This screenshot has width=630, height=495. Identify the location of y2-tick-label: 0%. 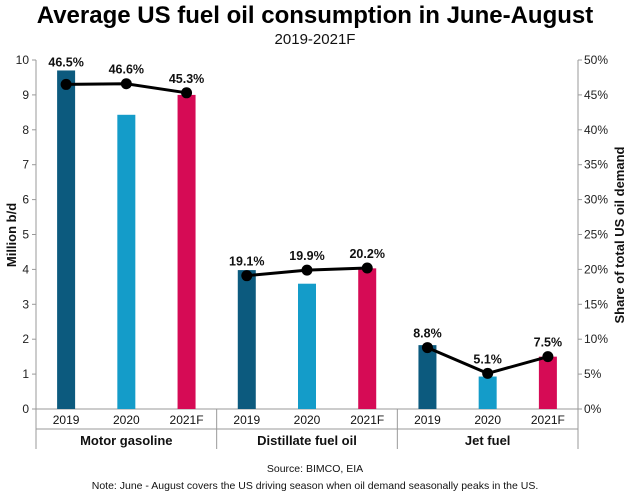
(593, 409).